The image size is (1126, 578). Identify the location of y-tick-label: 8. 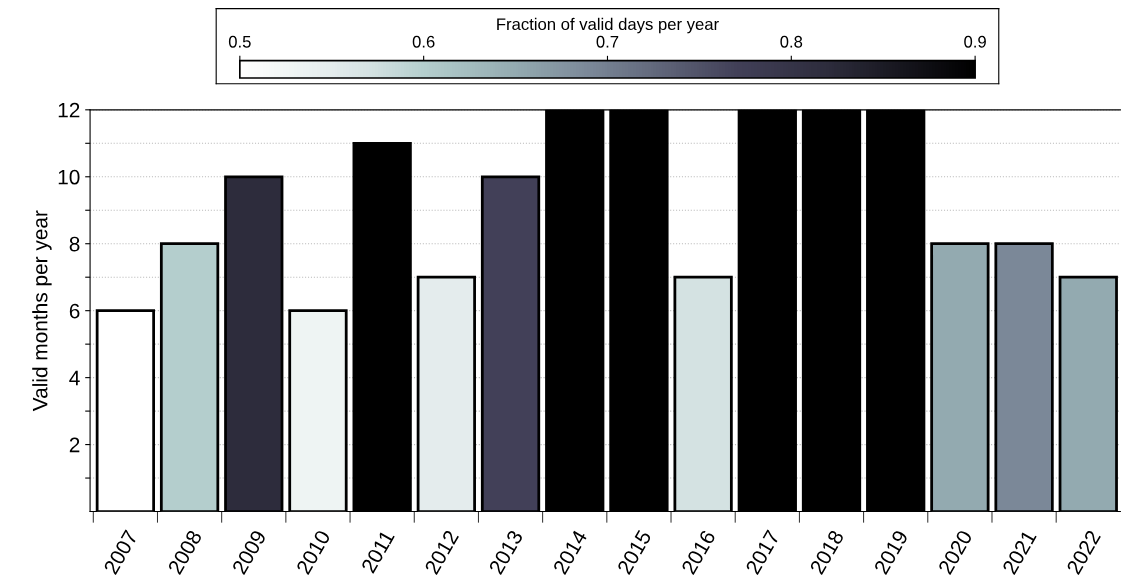
(74, 244).